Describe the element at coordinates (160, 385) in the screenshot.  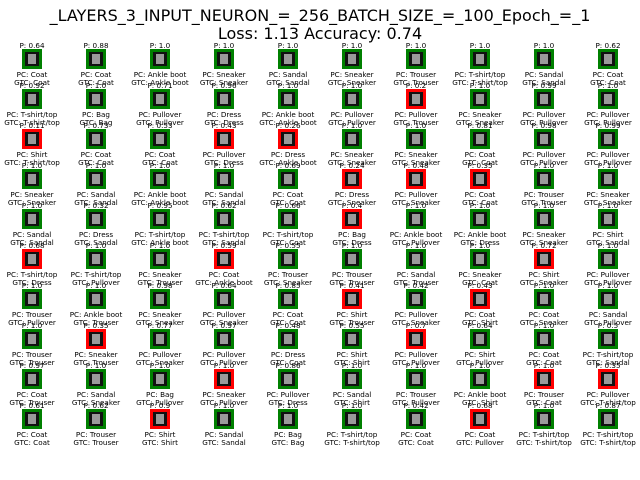
I see `grid-cell: P: 1.0 PC: Bag GTC: Pullover` at that location.